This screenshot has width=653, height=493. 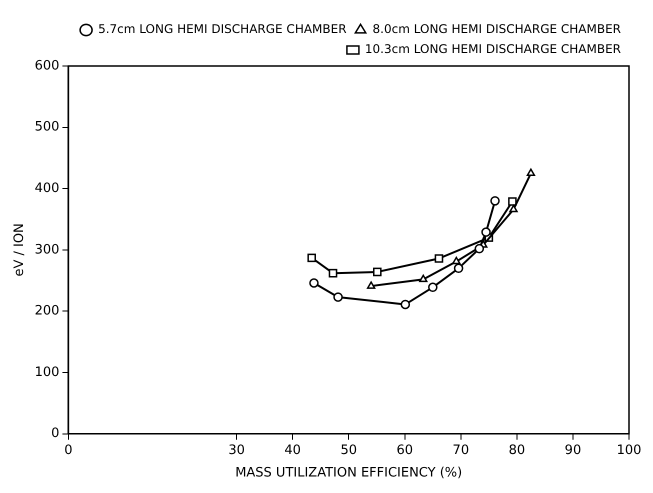 What do you see at coordinates (573, 450) in the screenshot?
I see `x-tick-label: 90` at bounding box center [573, 450].